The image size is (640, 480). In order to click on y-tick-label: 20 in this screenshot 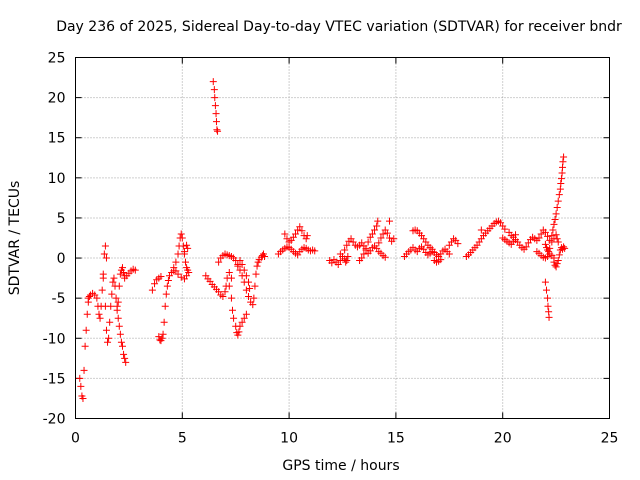, I will do `click(57, 99)`.